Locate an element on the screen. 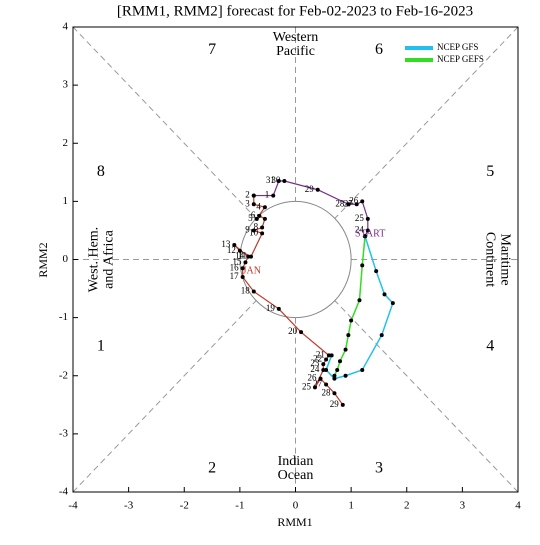 The height and width of the screenshot is (545, 540). day-label: 30 is located at coordinates (276, 180).